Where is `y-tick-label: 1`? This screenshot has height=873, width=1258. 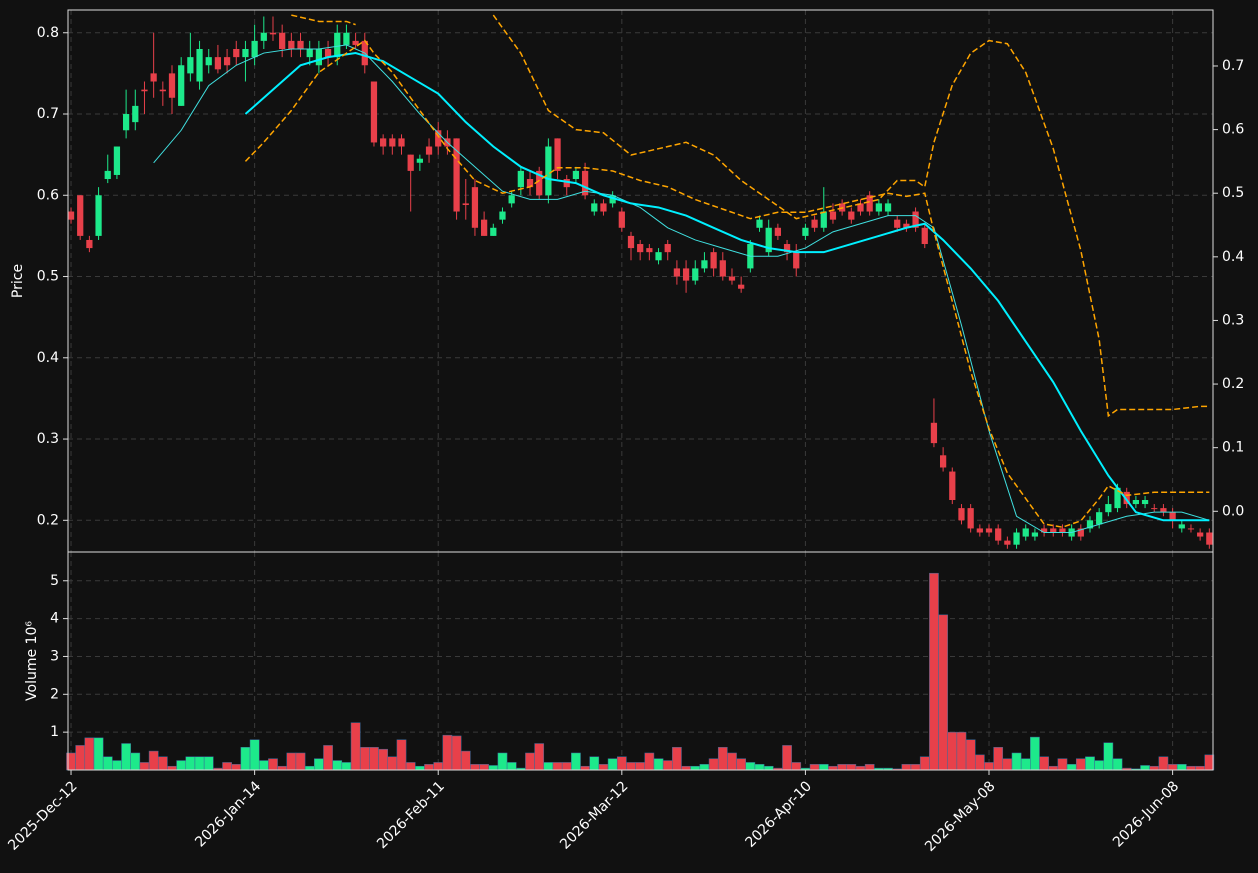
y-tick-label: 1 is located at coordinates (54, 732).